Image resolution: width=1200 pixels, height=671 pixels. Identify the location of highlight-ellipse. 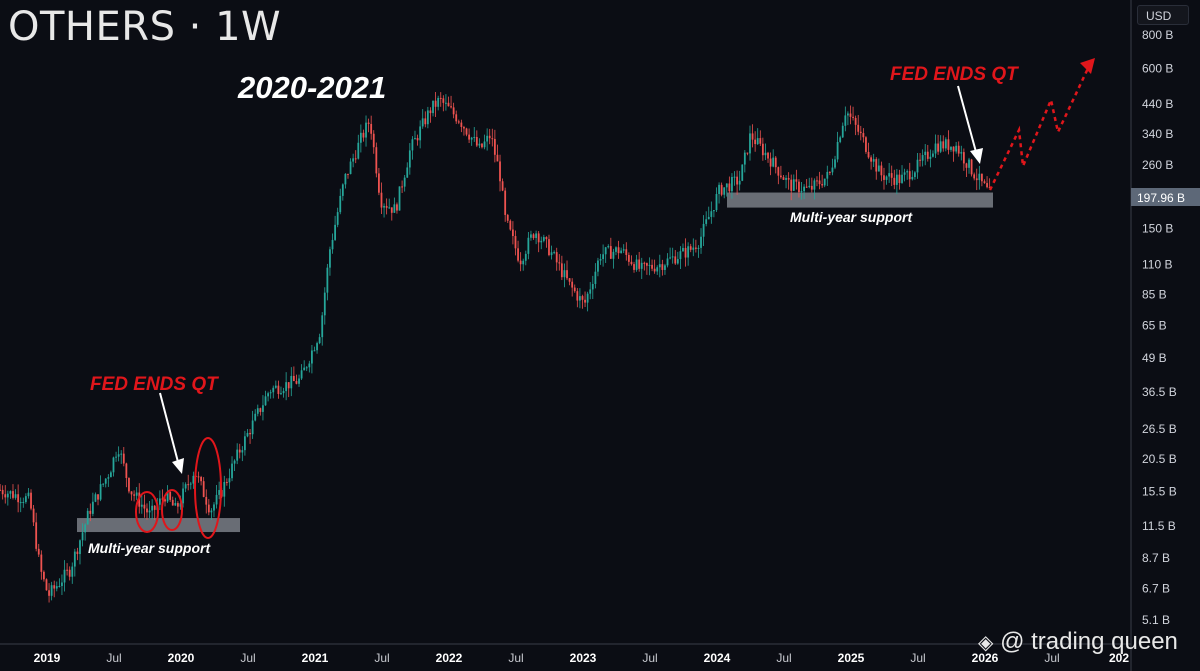
(147, 512).